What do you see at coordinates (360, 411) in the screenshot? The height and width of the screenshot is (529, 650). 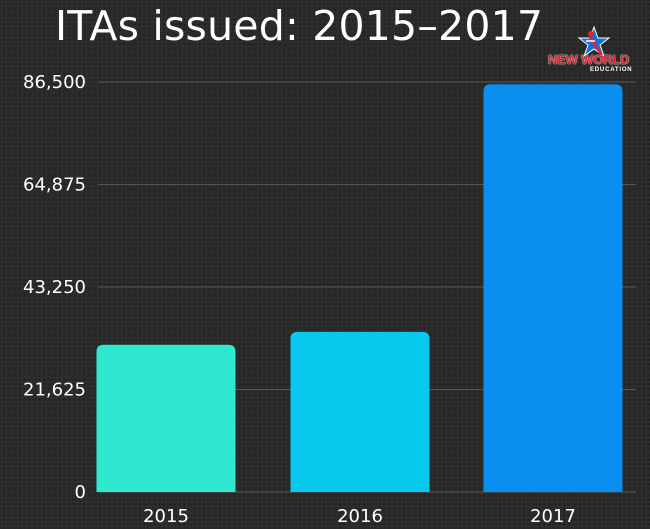 I see `bar-2016` at bounding box center [360, 411].